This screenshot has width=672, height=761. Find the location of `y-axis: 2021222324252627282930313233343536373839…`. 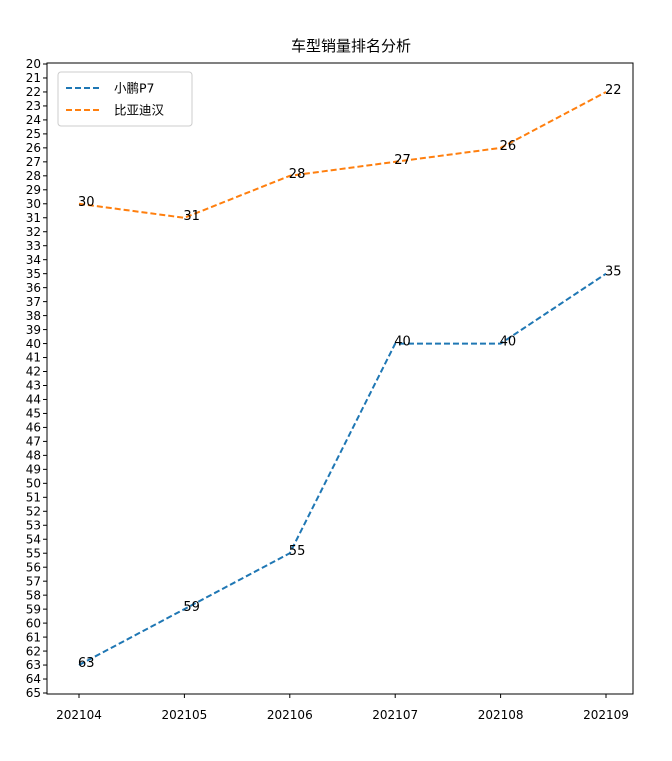

y-axis: 2021222324252627282930313233343536373839… is located at coordinates (36, 378).